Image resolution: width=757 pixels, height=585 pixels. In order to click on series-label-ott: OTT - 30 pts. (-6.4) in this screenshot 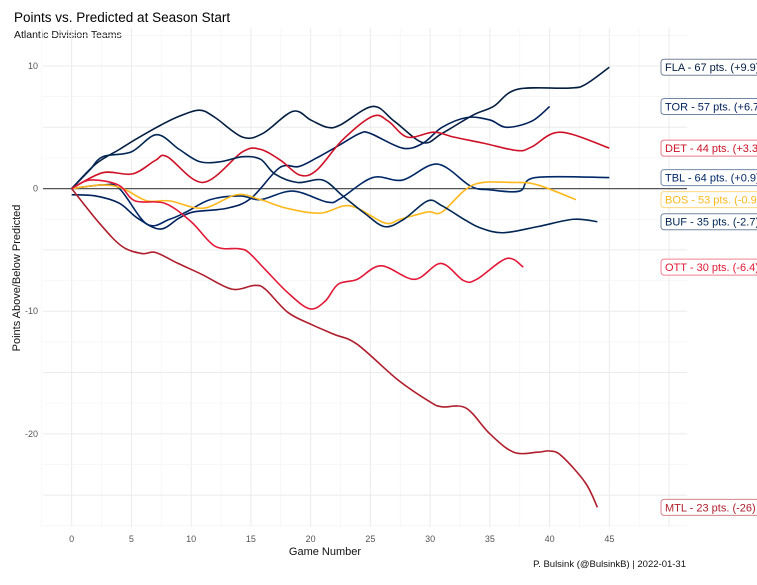, I will do `click(708, 267)`.